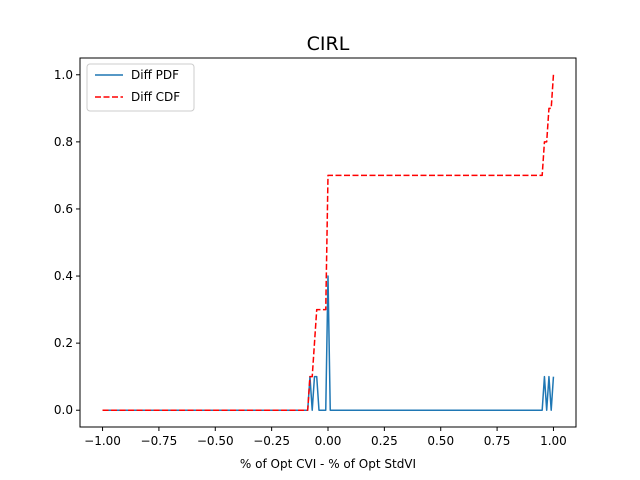 The height and width of the screenshot is (480, 640). Describe the element at coordinates (155, 97) in the screenshot. I see `legend-label-diff-cdf: Diff CDF` at that location.